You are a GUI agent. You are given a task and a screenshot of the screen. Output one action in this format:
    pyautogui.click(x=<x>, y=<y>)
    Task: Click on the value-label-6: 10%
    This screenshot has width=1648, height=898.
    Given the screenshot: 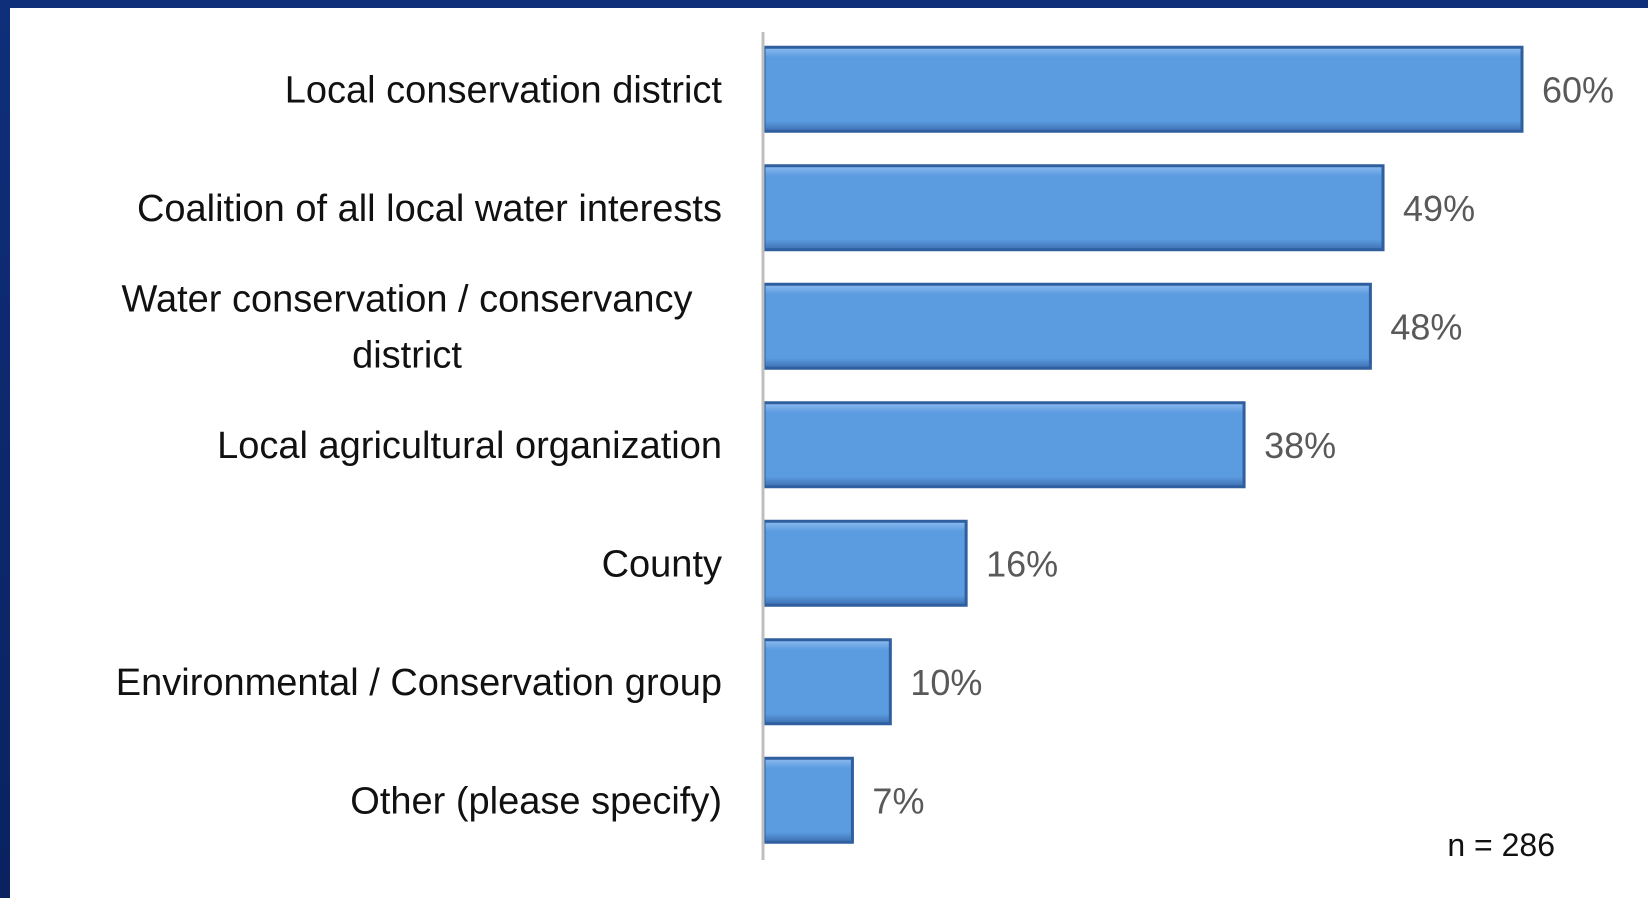 What is the action you would take?
    pyautogui.click(x=946, y=682)
    